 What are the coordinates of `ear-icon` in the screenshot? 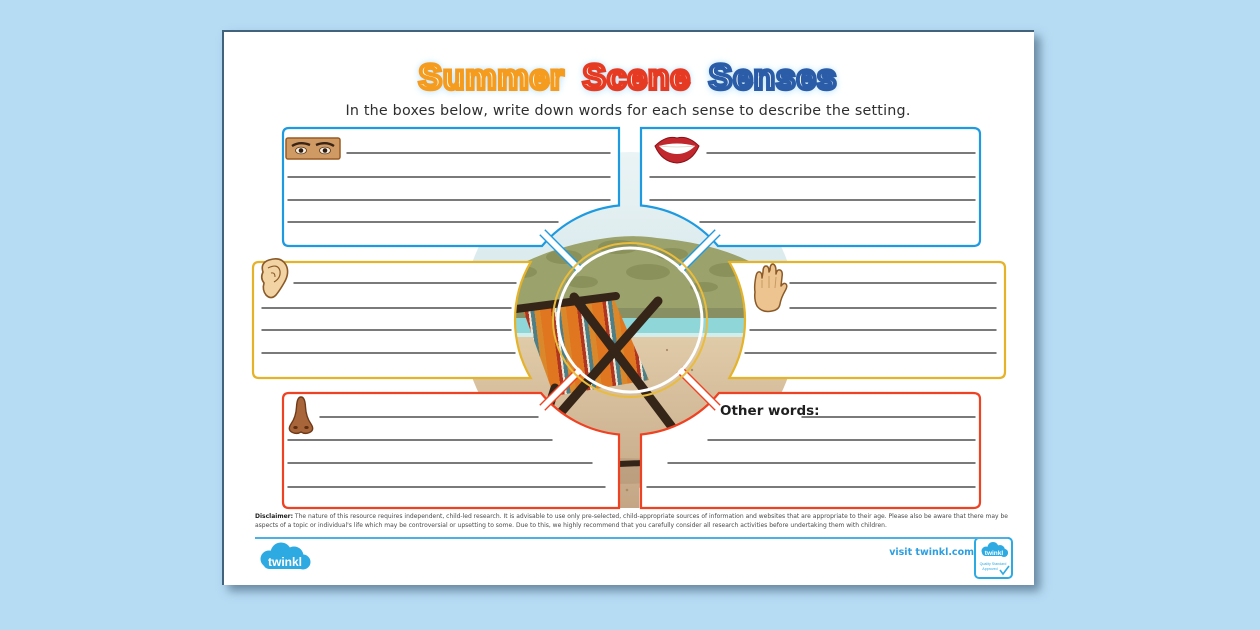 It's located at (274, 278).